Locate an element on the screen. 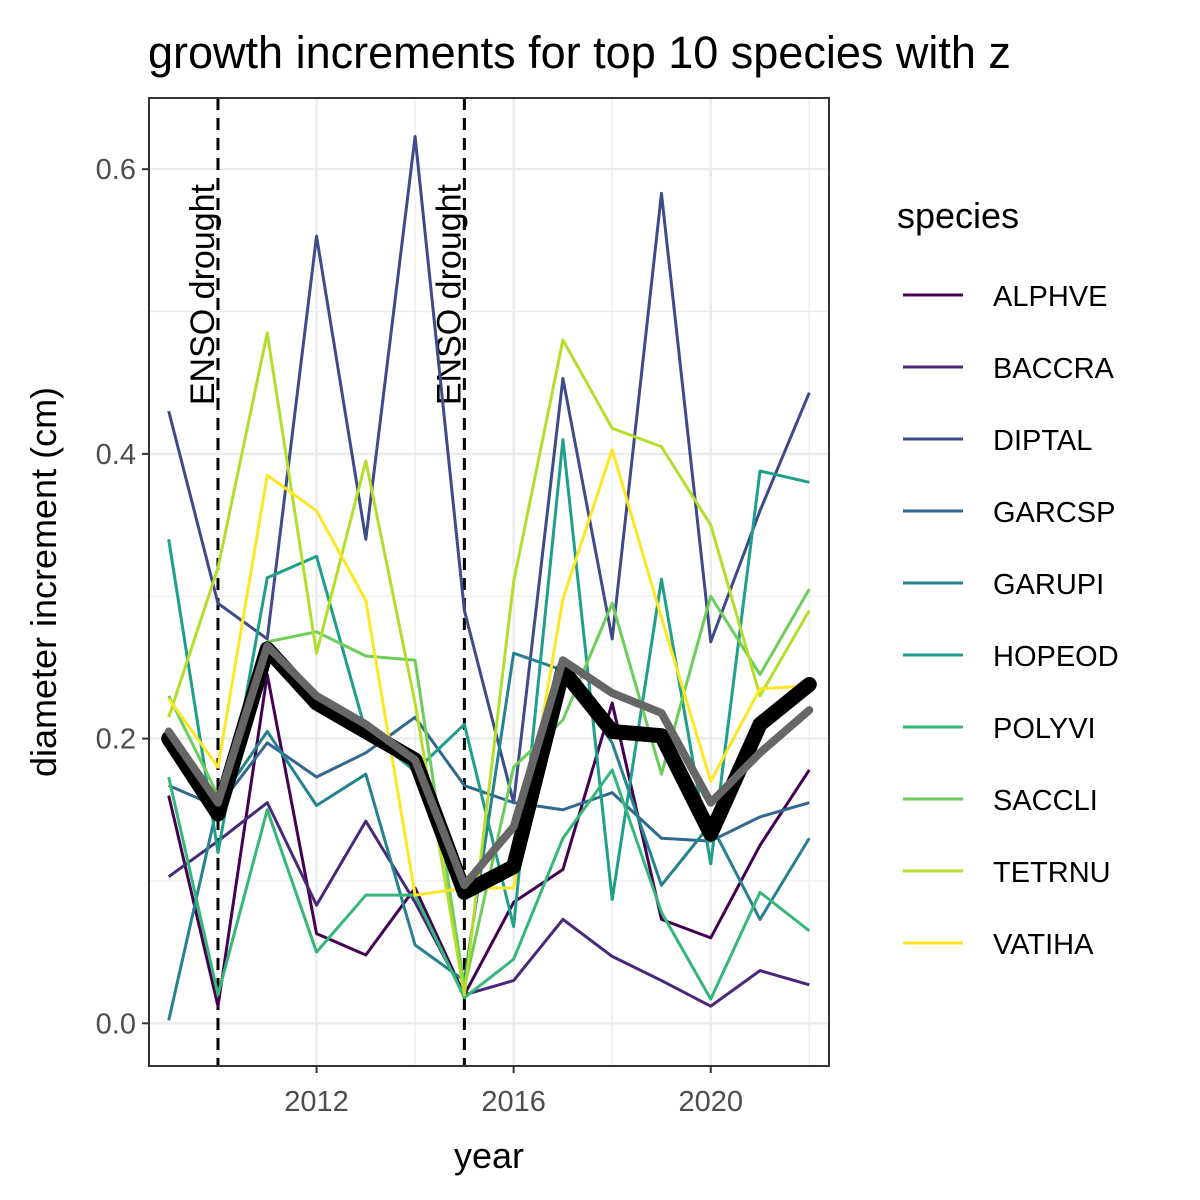 The width and height of the screenshot is (1200, 1200). x-axis-title: year is located at coordinates (489, 1155).